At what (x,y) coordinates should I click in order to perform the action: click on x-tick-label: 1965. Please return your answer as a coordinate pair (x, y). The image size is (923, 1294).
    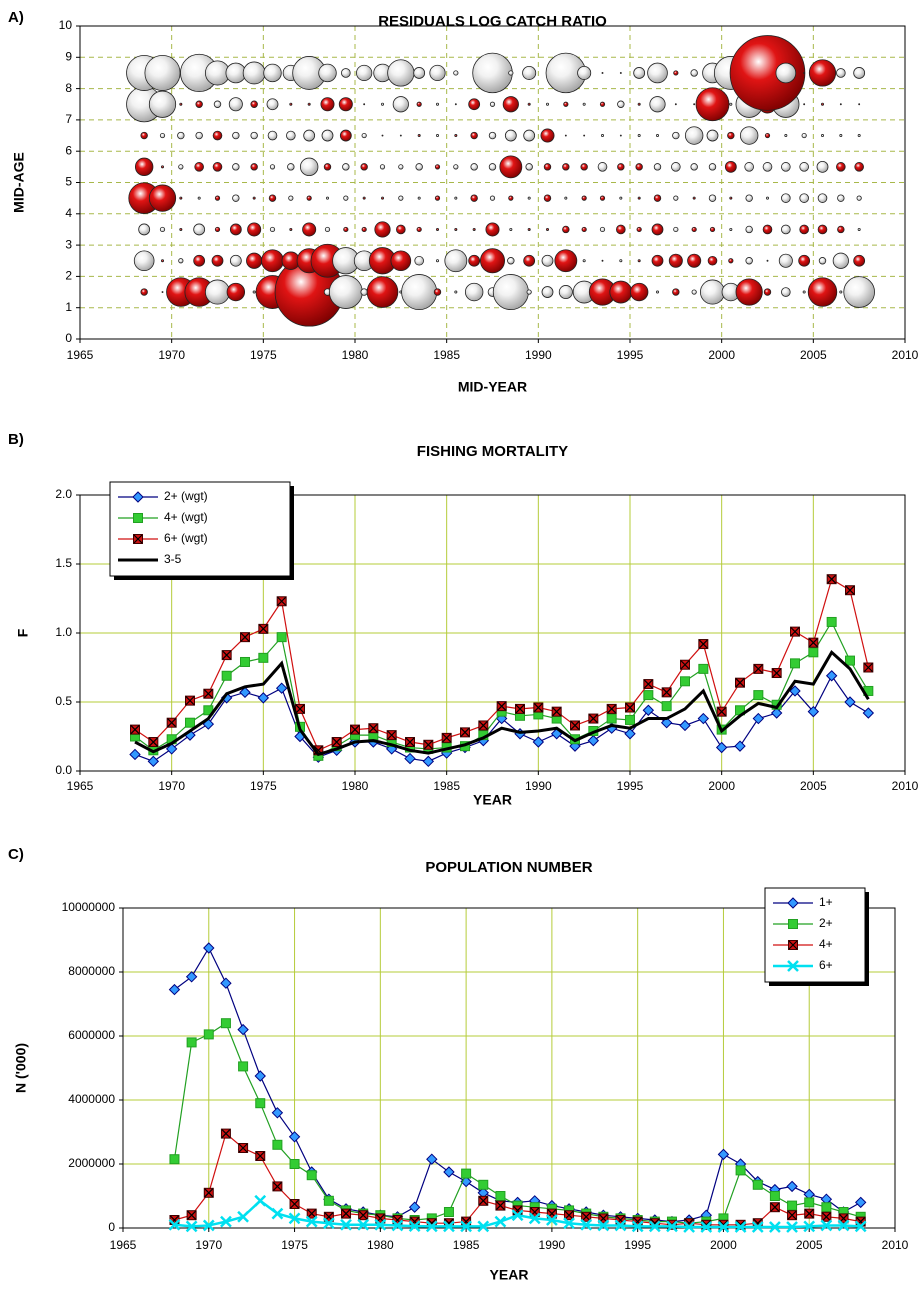
    Looking at the image, I should click on (123, 1245).